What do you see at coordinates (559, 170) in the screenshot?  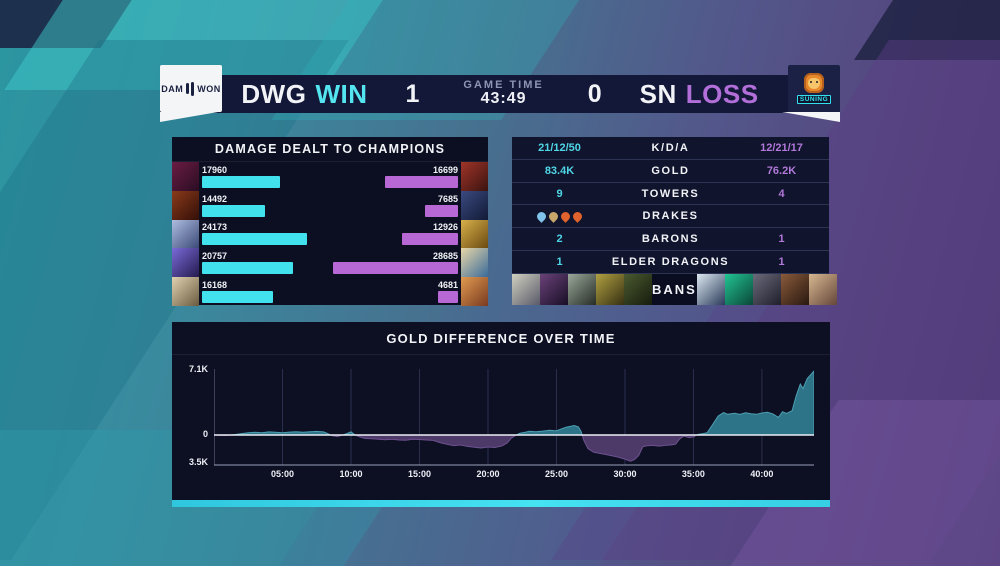 I see `stats-left-value: 83.4K` at bounding box center [559, 170].